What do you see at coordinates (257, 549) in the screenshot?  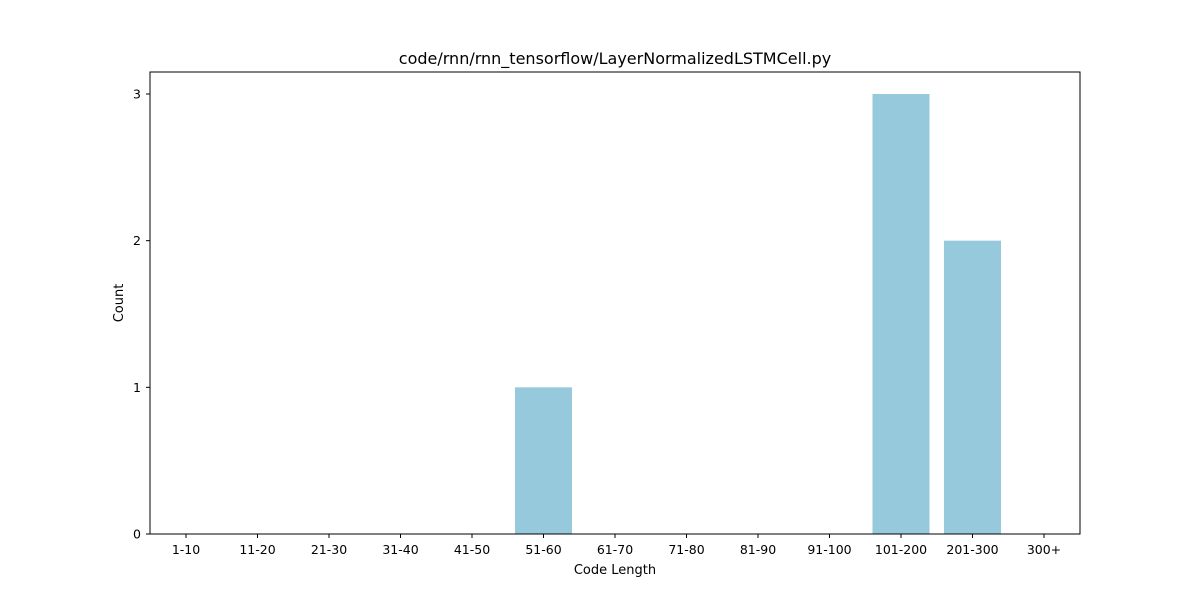 I see `x-tick-label: 11-20` at bounding box center [257, 549].